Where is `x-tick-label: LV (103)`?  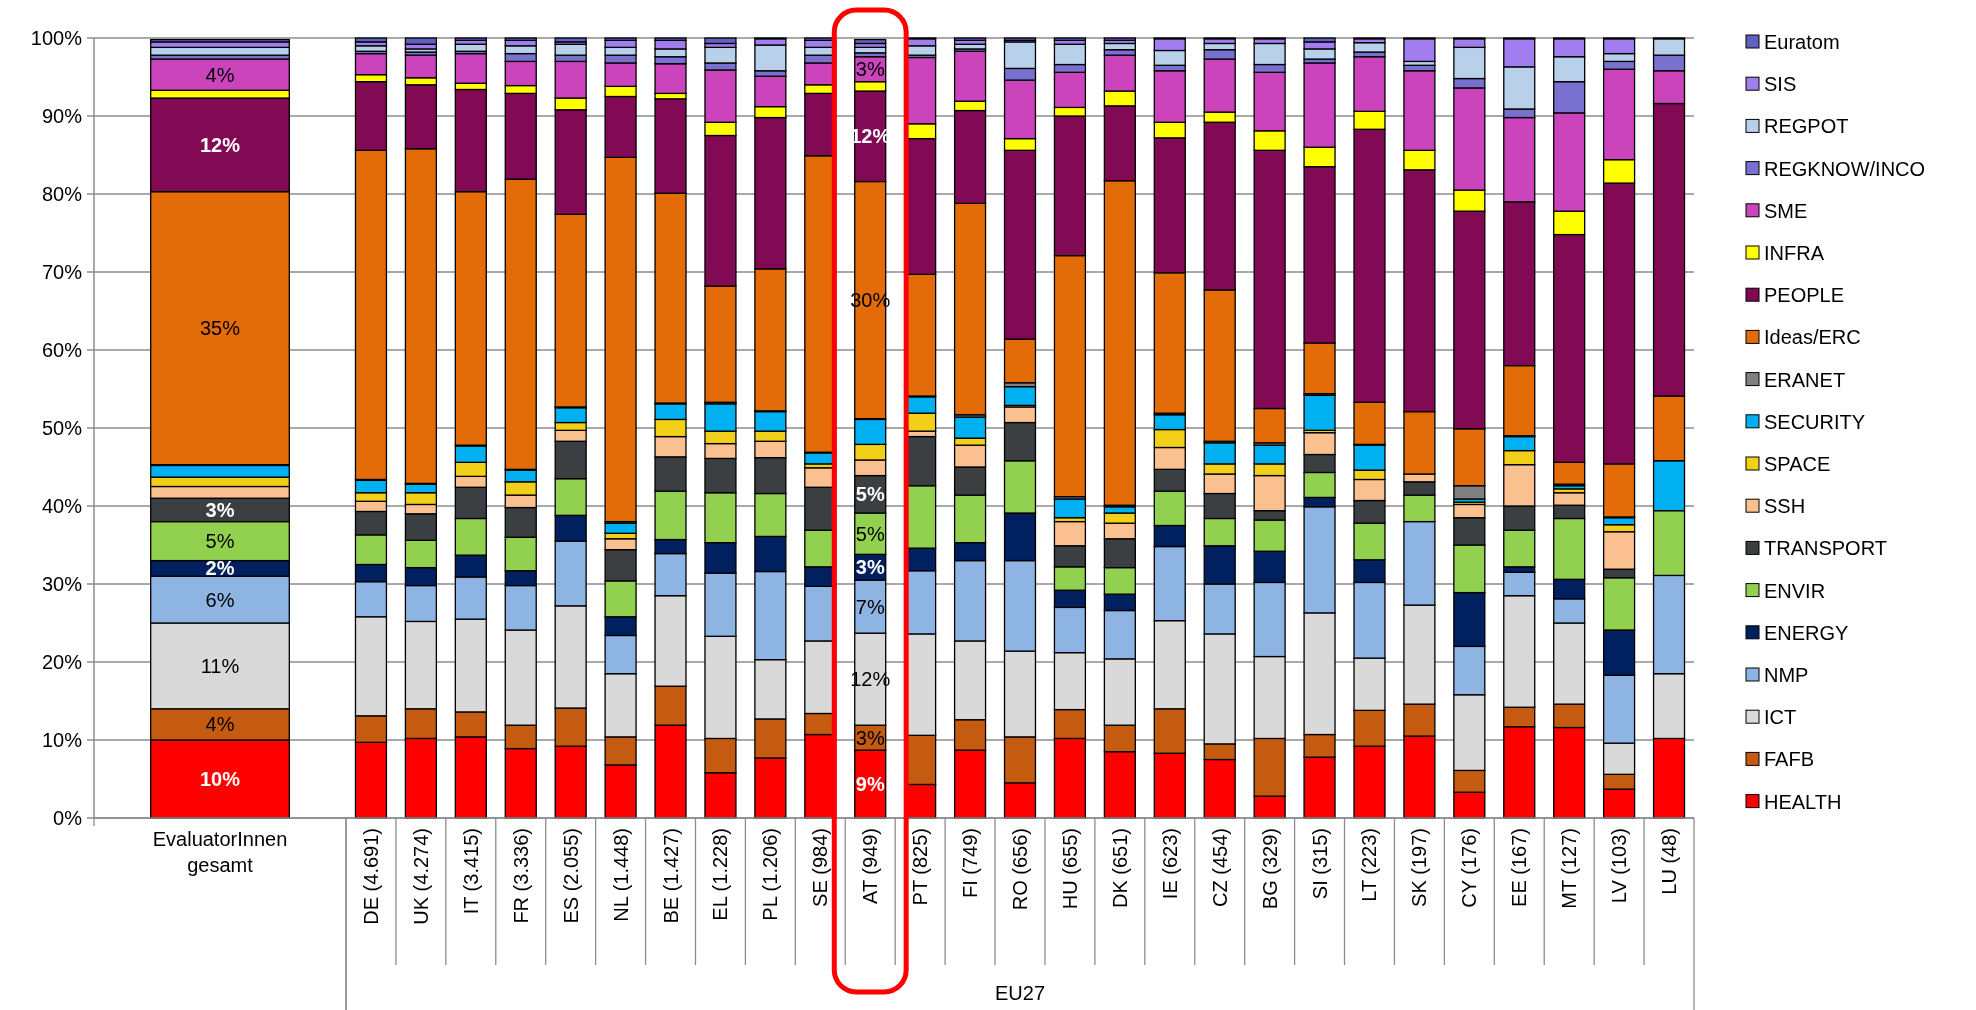
x-tick-label: LV (103) is located at coordinates (1619, 866).